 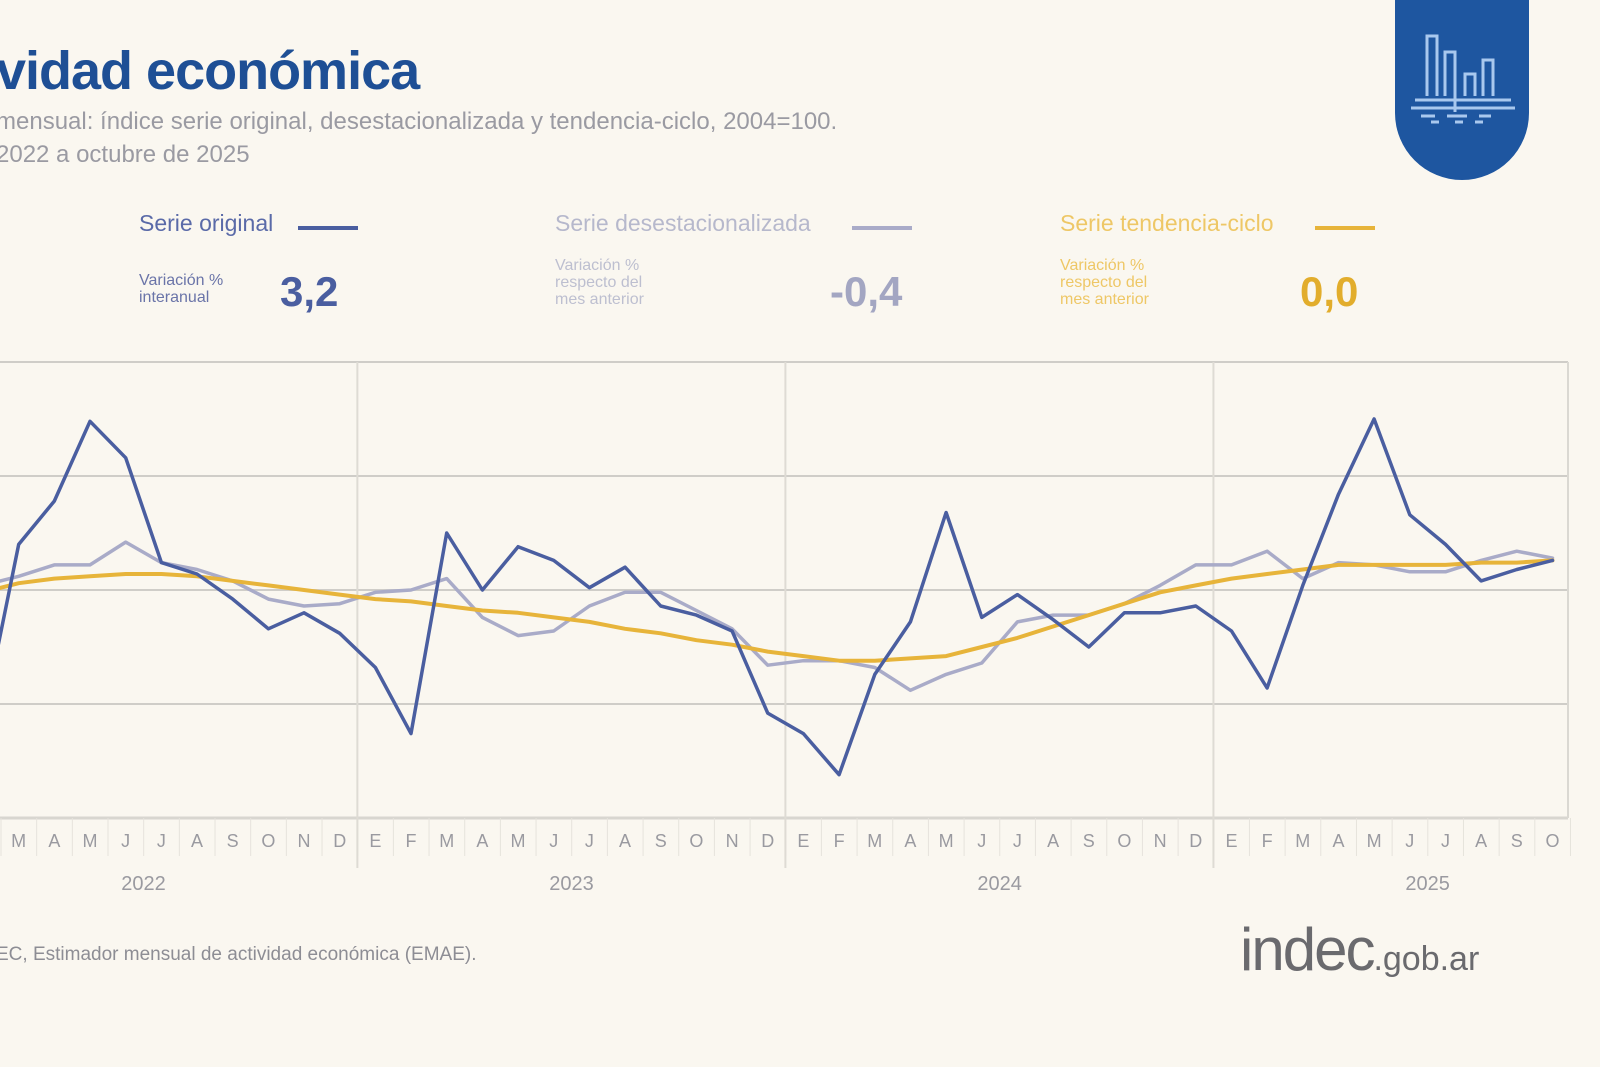 I want to click on year-label: 2024, so click(x=999, y=884).